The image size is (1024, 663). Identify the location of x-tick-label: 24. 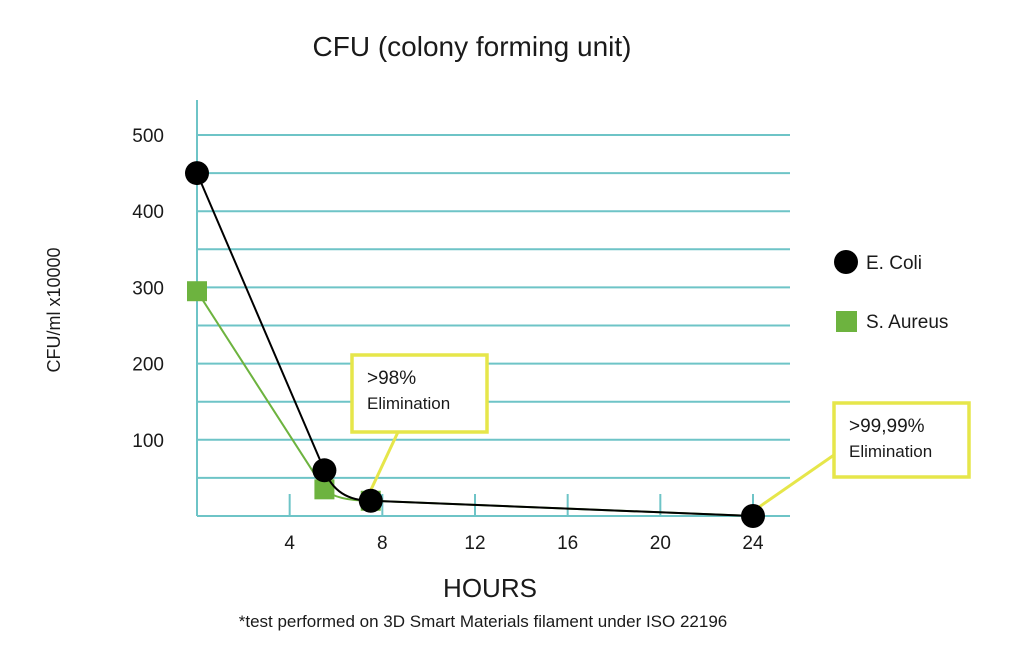
(753, 543).